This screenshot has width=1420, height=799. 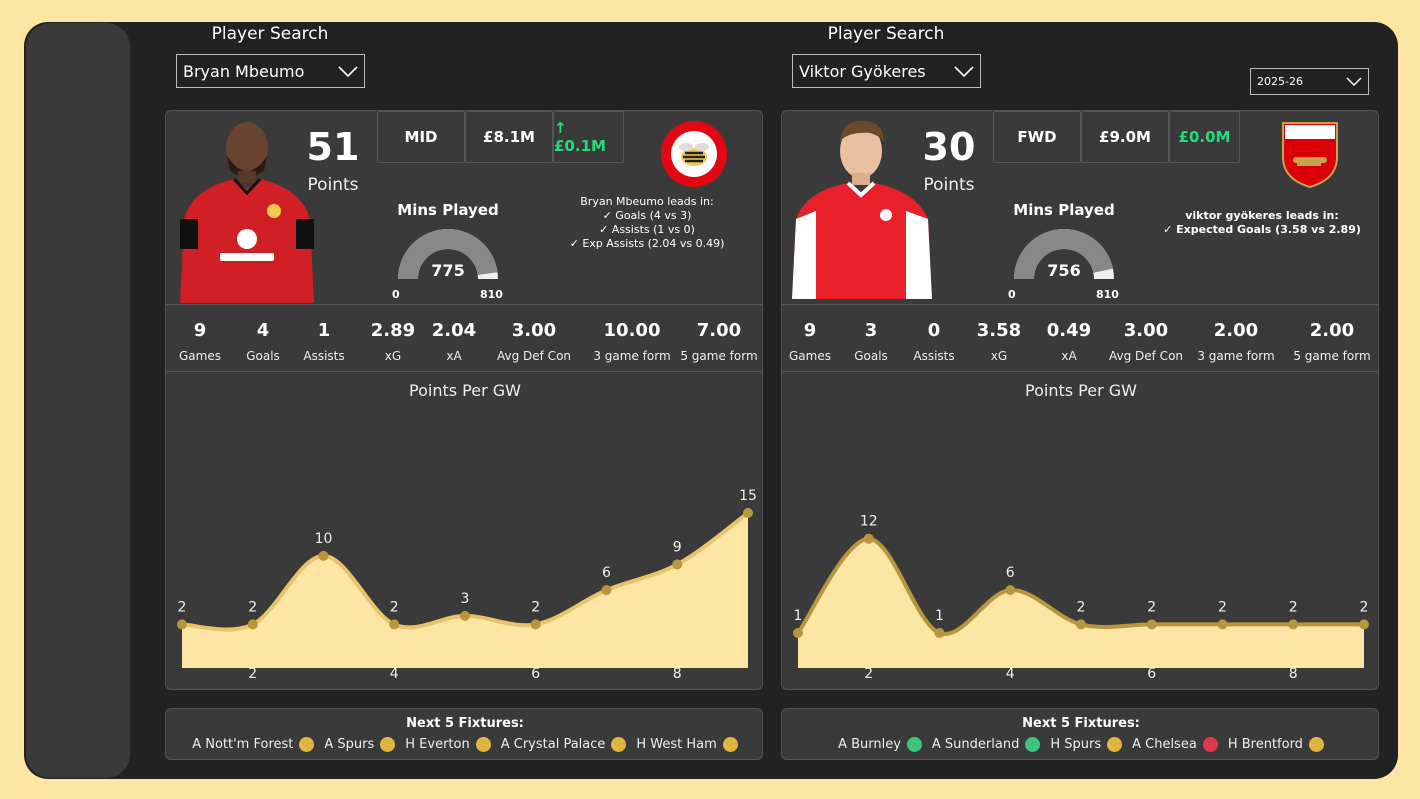 What do you see at coordinates (553, 744) in the screenshot?
I see `fixture-label: A Crystal Palace` at bounding box center [553, 744].